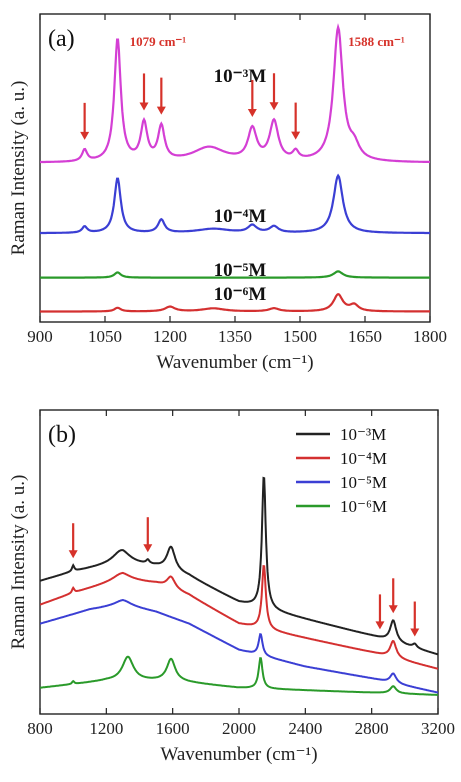 Image resolution: width=461 pixels, height=782 pixels. What do you see at coordinates (235, 336) in the screenshot?
I see `panel-a-x-tick-label: 1350` at bounding box center [235, 336].